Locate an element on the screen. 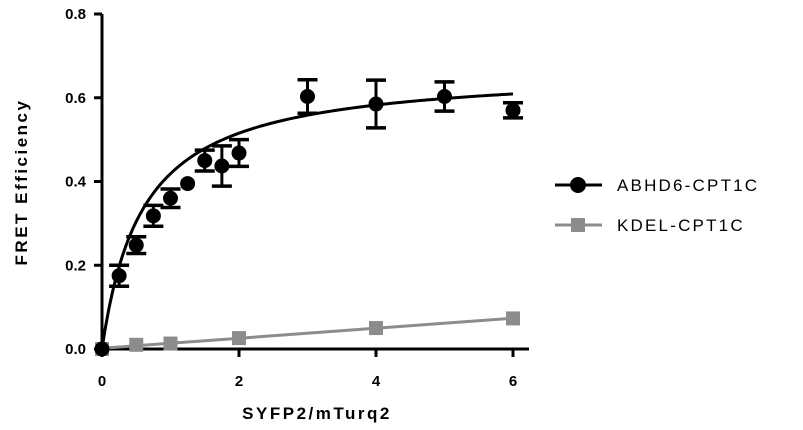  y-tick-label: 0.8 is located at coordinates (75, 14).